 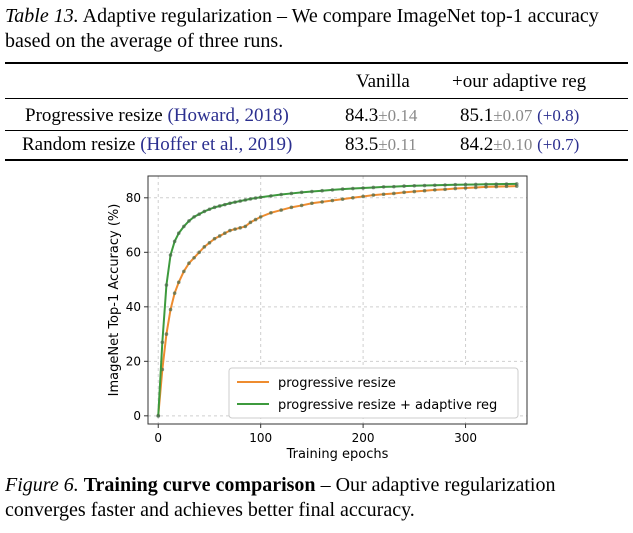 I want to click on vanilla-value: 83.5, so click(x=362, y=144).